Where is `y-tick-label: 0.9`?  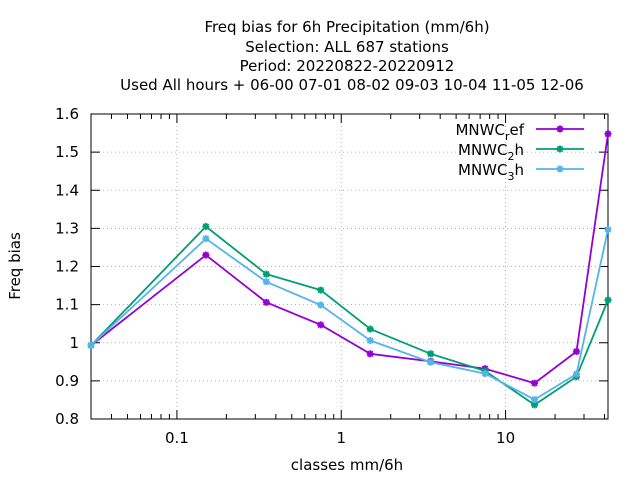
y-tick-label: 0.9 is located at coordinates (67, 381).